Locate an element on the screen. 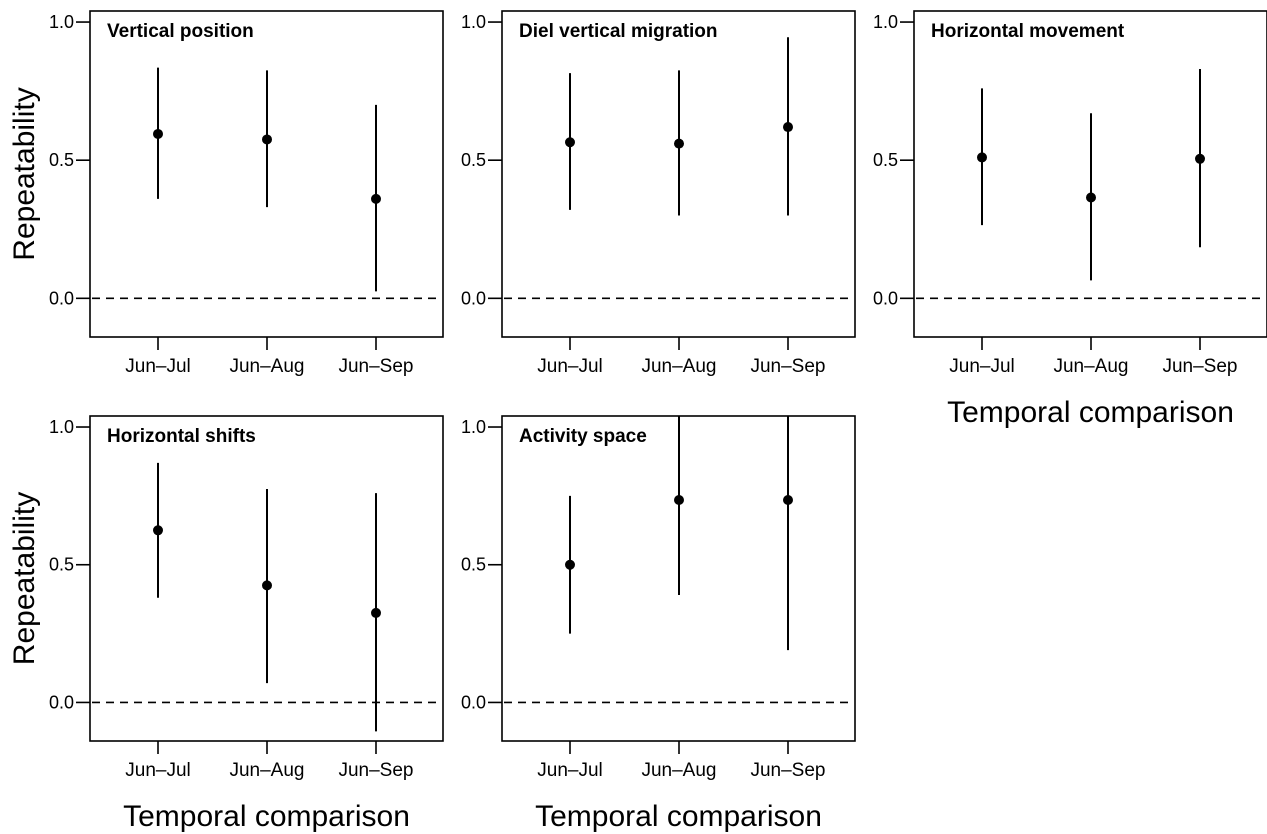 This screenshot has width=1267, height=834. panel-title: Vertical position is located at coordinates (180, 31).